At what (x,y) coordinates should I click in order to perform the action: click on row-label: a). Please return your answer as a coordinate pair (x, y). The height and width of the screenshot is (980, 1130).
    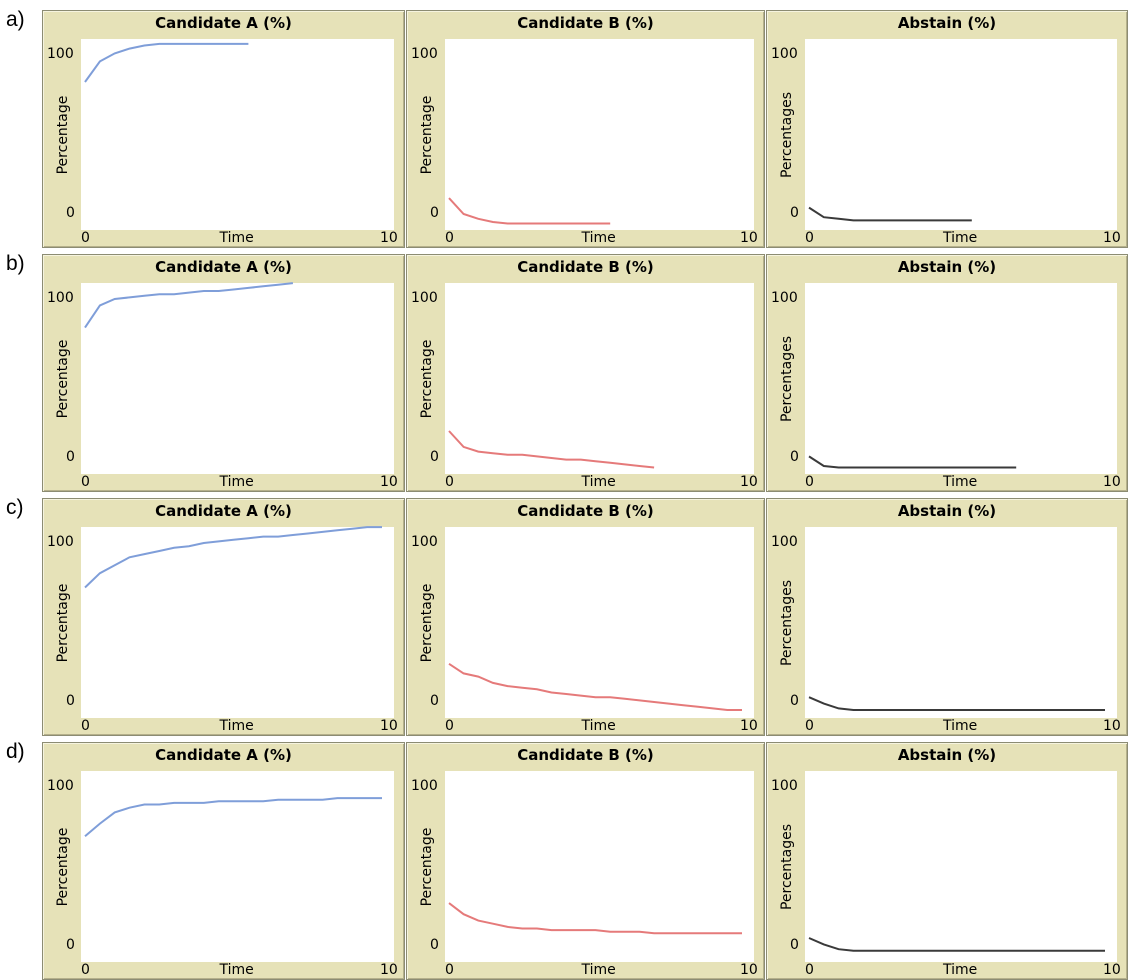
    Looking at the image, I should click on (15, 19).